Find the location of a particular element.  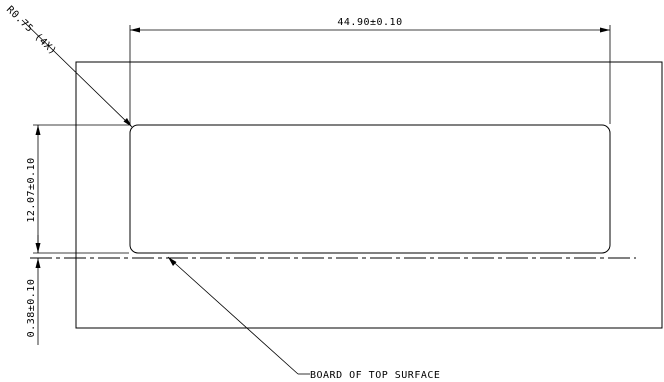

width-dimension-label: 44.90±0.10 is located at coordinates (369, 22).